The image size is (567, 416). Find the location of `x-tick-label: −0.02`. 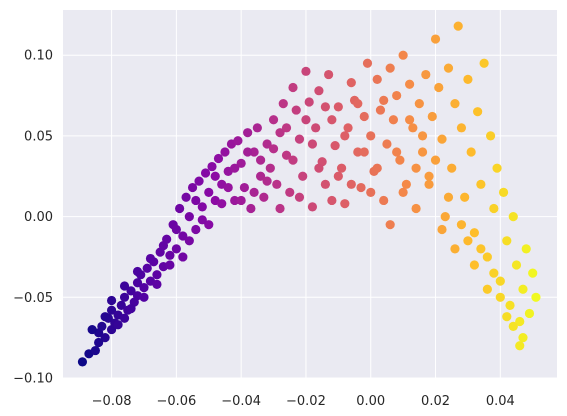

x-tick-label: −0.02 is located at coordinates (306, 401).